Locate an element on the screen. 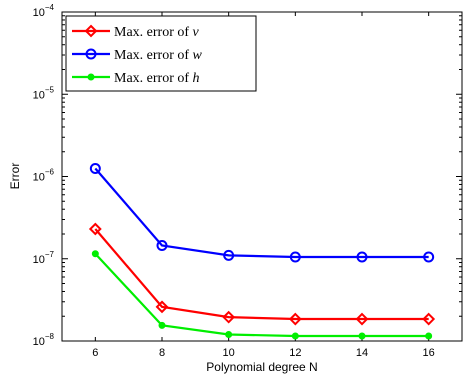 The image size is (469, 381). x-tick-label: 8 is located at coordinates (162, 353).